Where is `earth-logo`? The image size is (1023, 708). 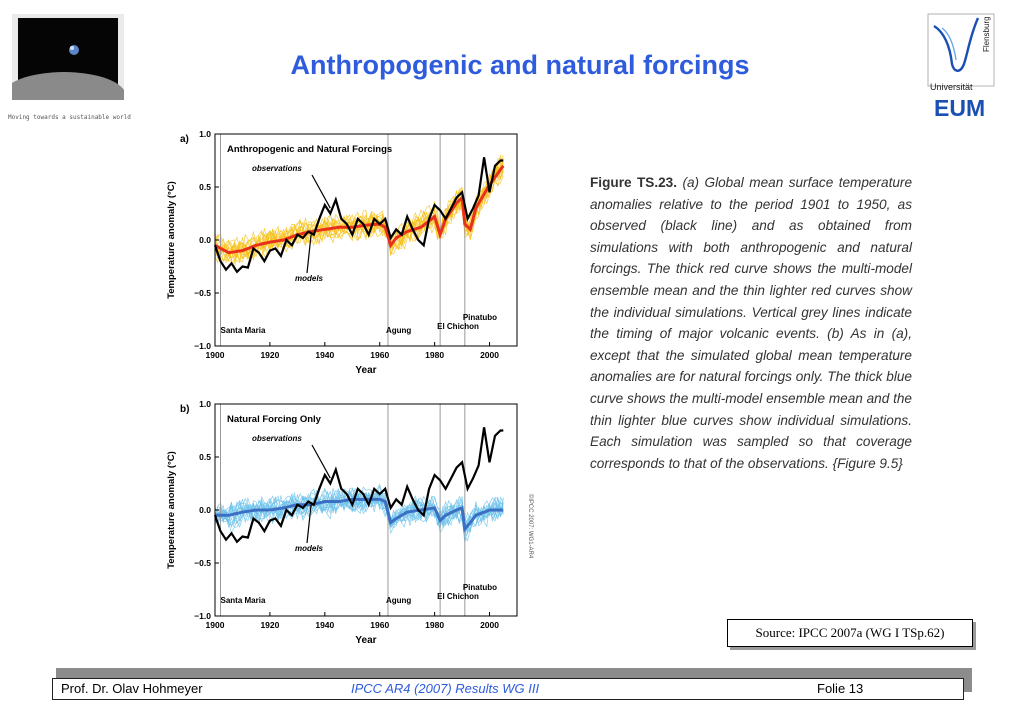 earth-logo is located at coordinates (68, 57).